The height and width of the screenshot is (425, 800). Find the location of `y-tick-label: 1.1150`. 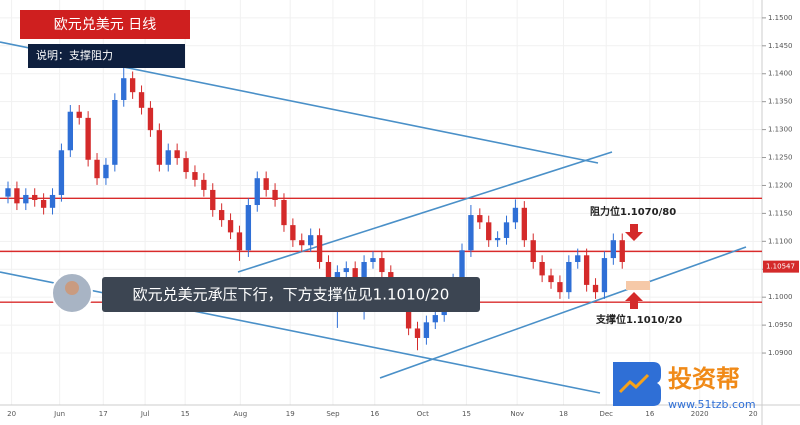

y-tick-label: 1.1150 is located at coordinates (780, 213).